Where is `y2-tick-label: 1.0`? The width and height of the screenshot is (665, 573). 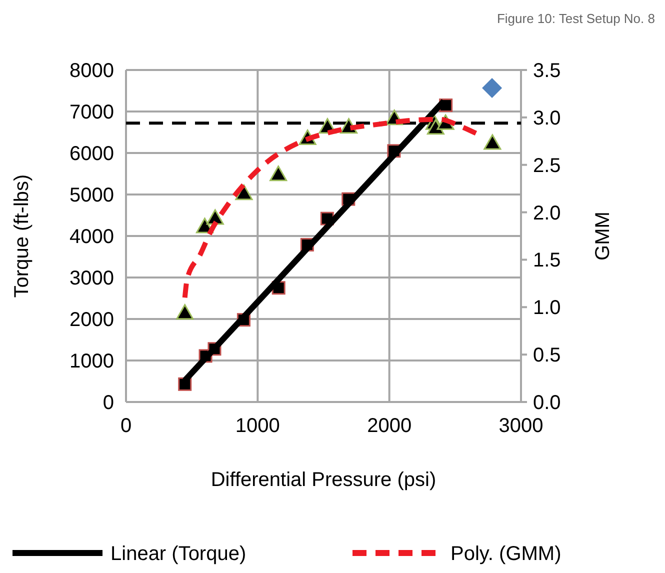
y2-tick-label: 1.0 is located at coordinates (547, 308).